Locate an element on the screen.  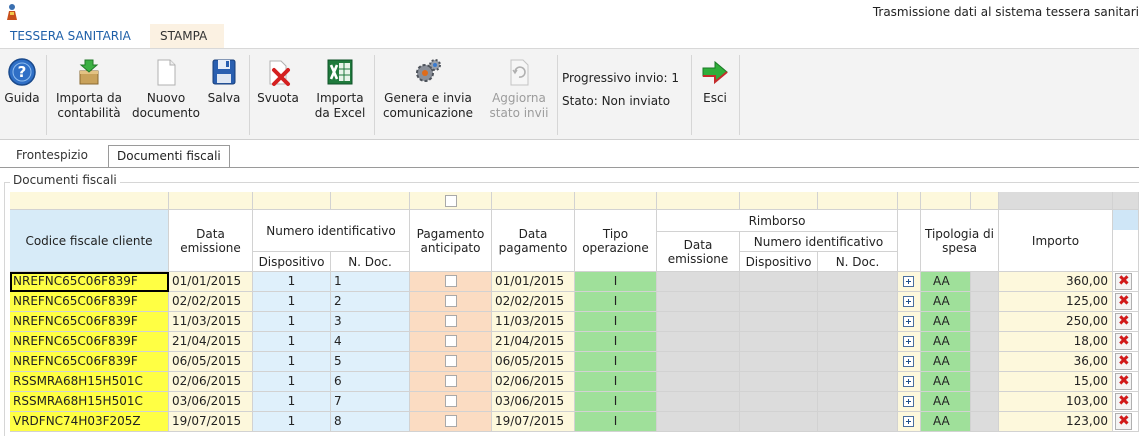
tab-stampa: STAMPA is located at coordinates (187, 36).